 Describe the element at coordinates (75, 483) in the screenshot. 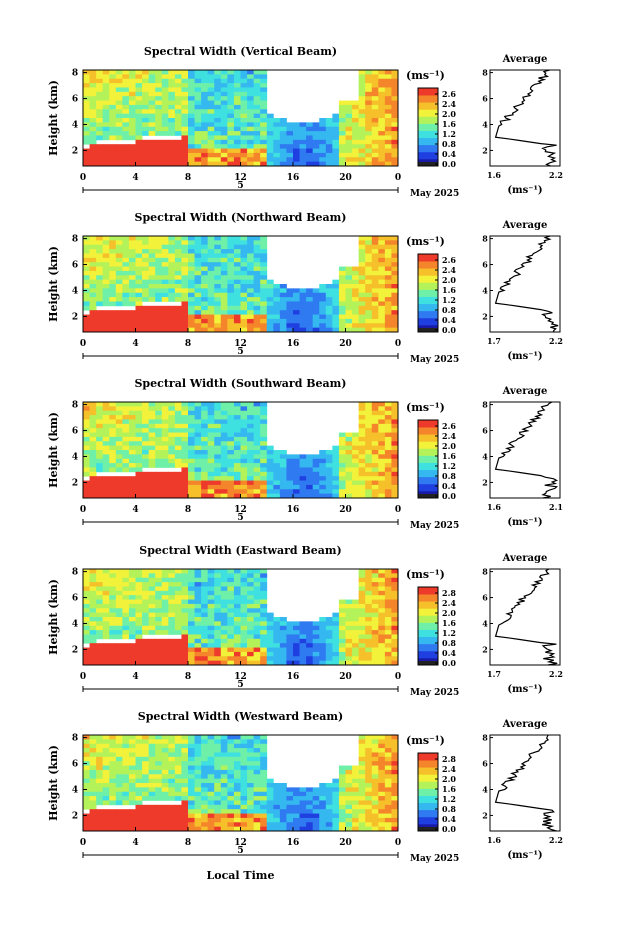

I see `y-tick-label: 2` at that location.